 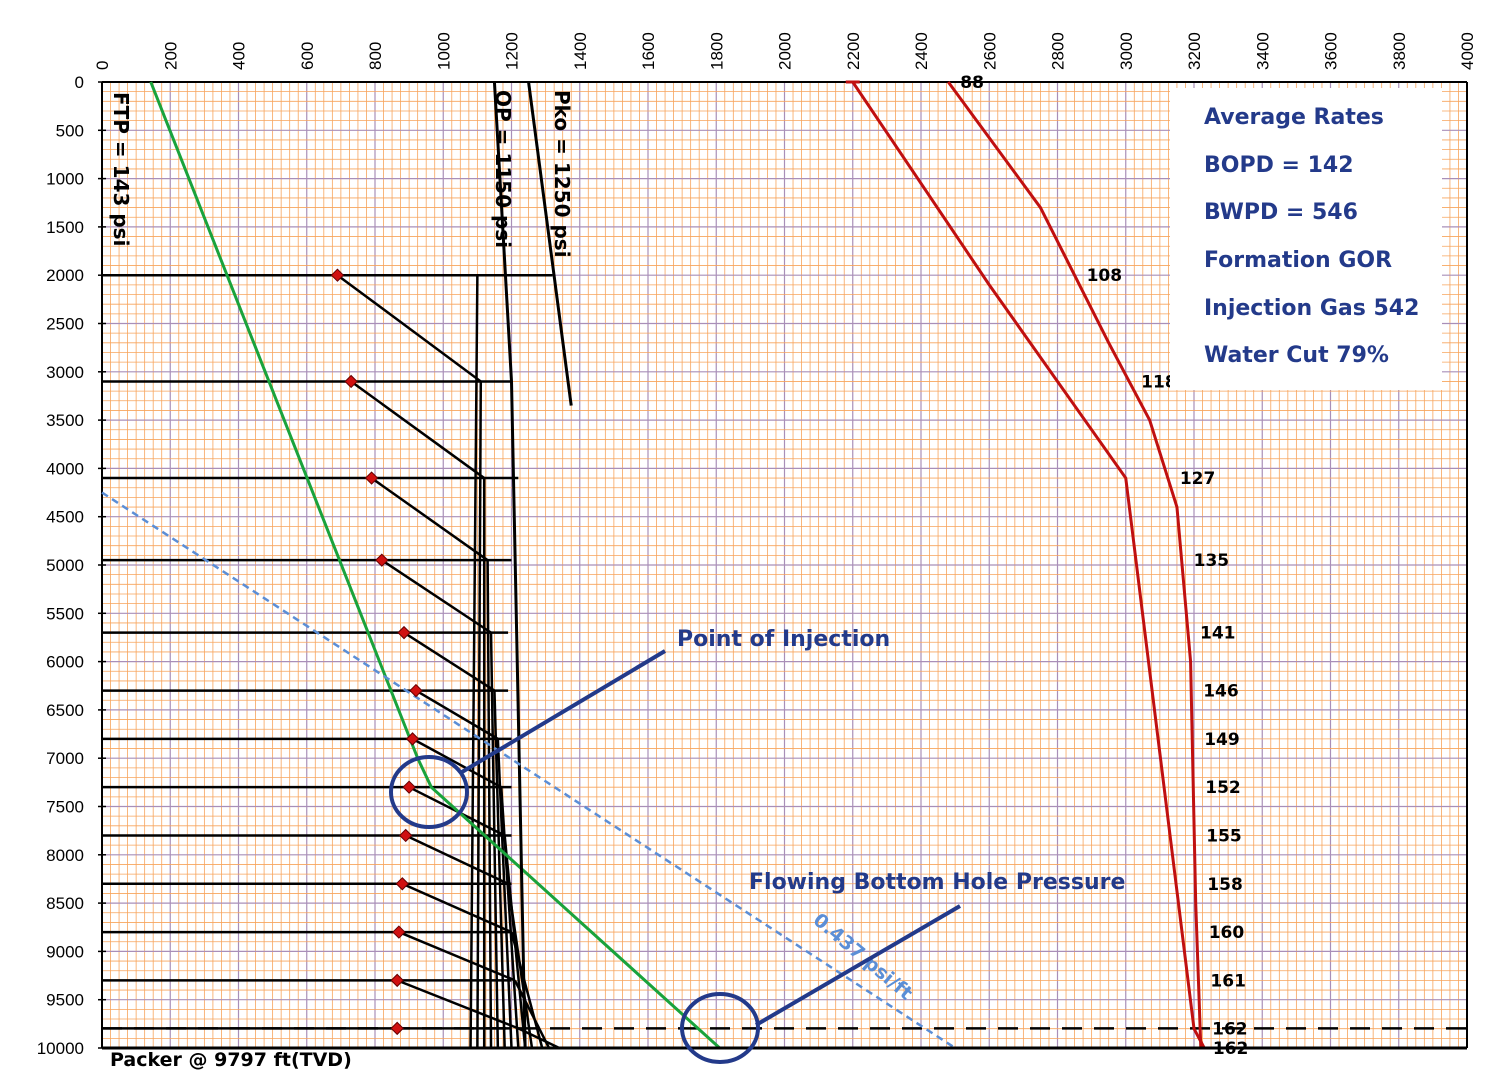 I want to click on x-tick-label: 800, so click(x=375, y=56).